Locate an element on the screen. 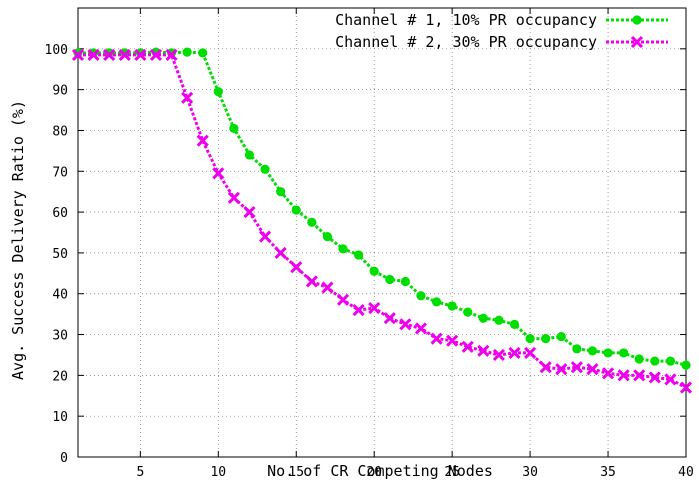 The image size is (699, 486). y-tick-label: 100 is located at coordinates (56, 50).